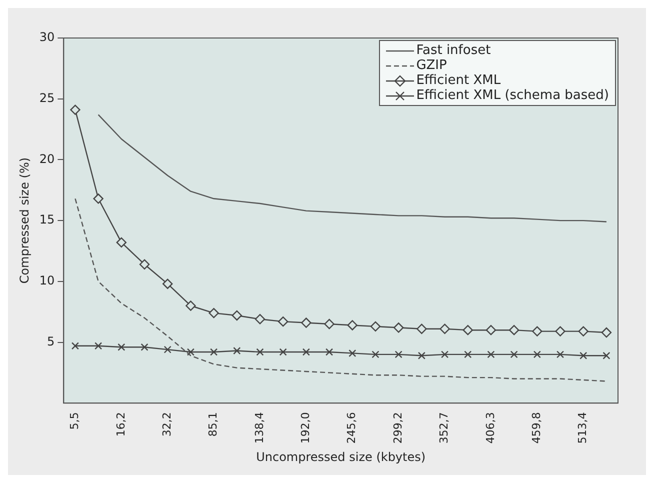 The image size is (654, 483). What do you see at coordinates (47, 97) in the screenshot?
I see `y-tick-label: 25` at bounding box center [47, 97].